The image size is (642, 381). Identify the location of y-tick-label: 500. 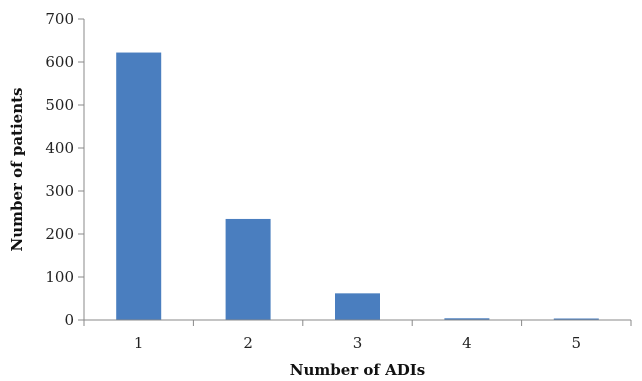
(59, 105).